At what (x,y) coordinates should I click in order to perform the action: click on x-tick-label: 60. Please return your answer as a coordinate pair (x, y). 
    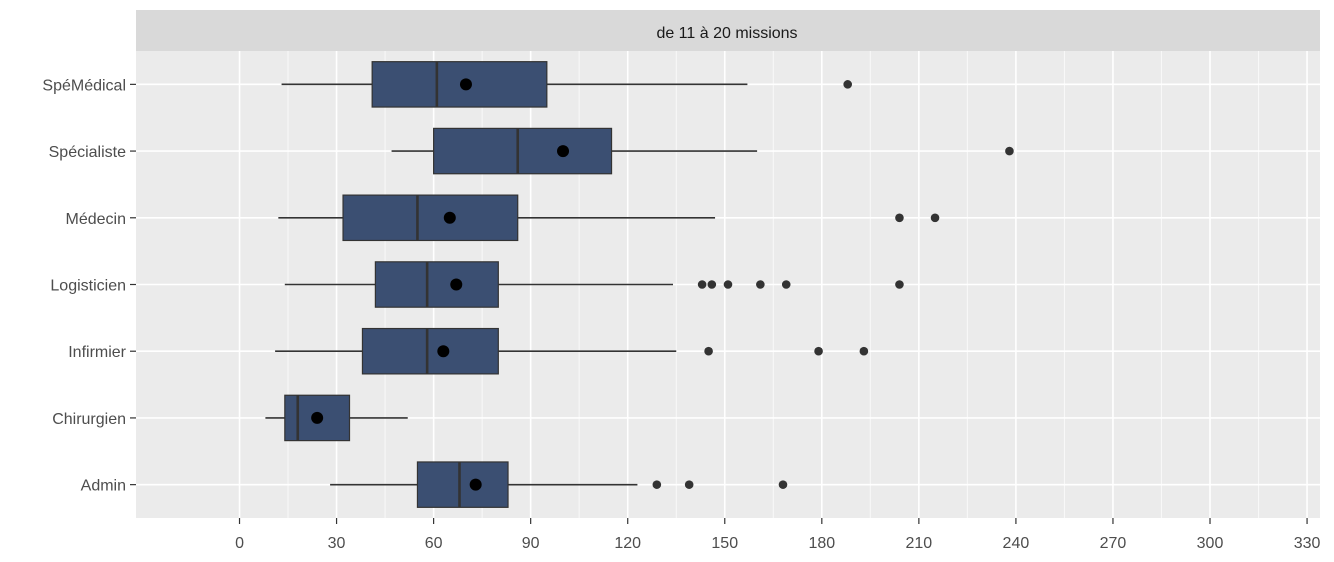
    Looking at the image, I should click on (434, 543).